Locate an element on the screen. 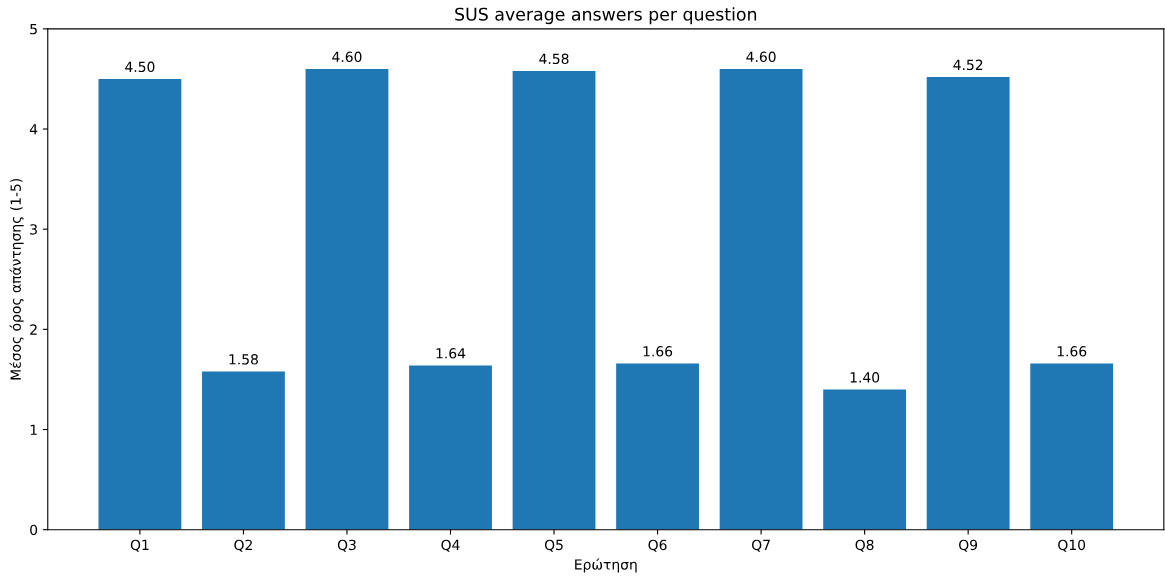 This screenshot has height=577, width=1165. data-label: 4.58 is located at coordinates (554, 59).